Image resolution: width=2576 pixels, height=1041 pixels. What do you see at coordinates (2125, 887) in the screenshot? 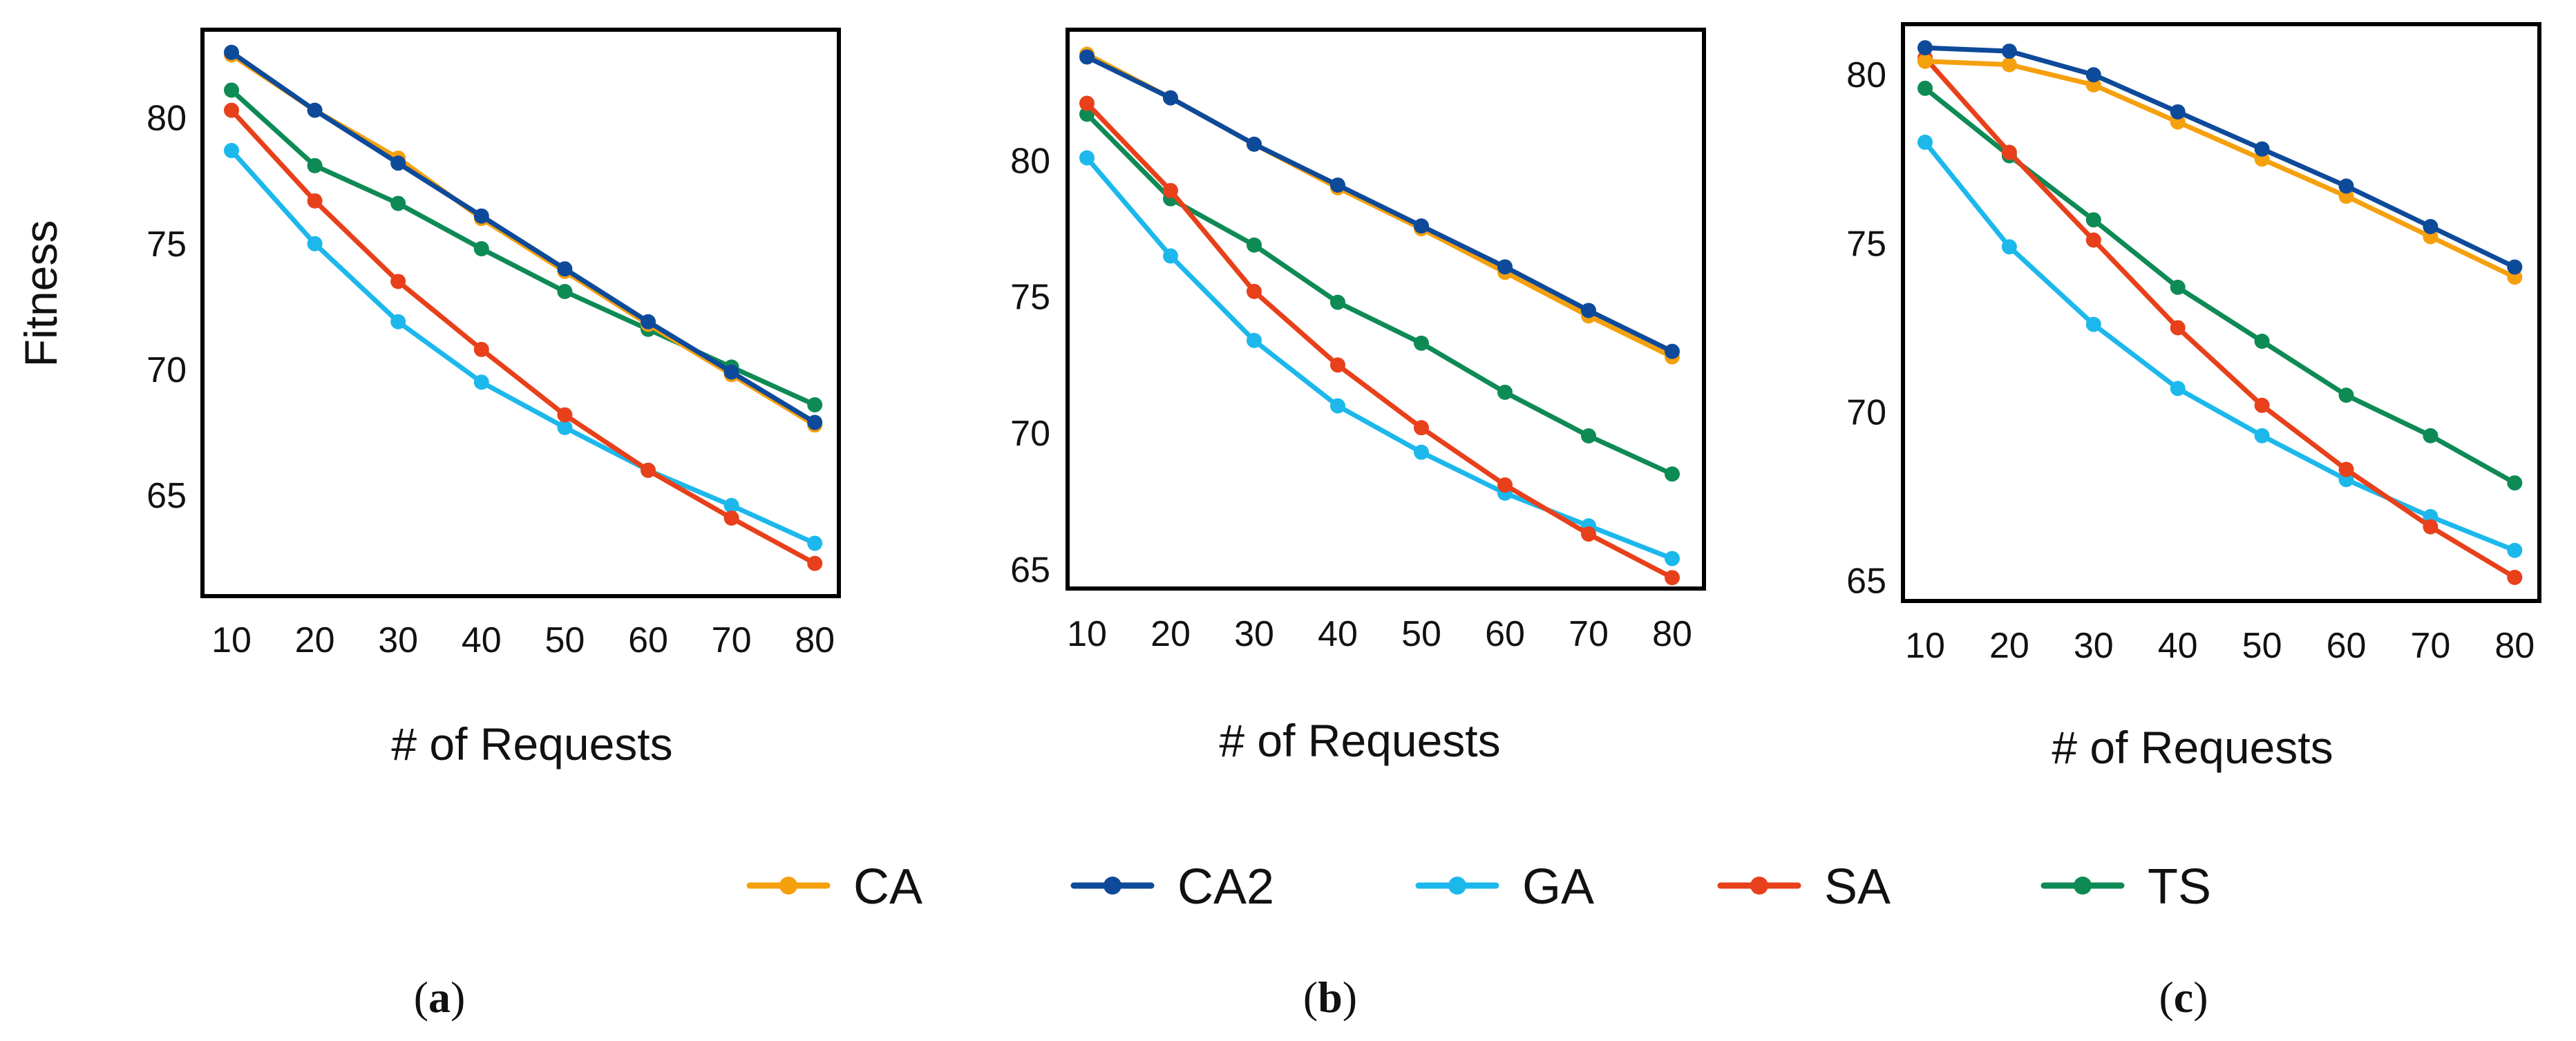
I see `legend-item-ts: TS` at bounding box center [2125, 887].